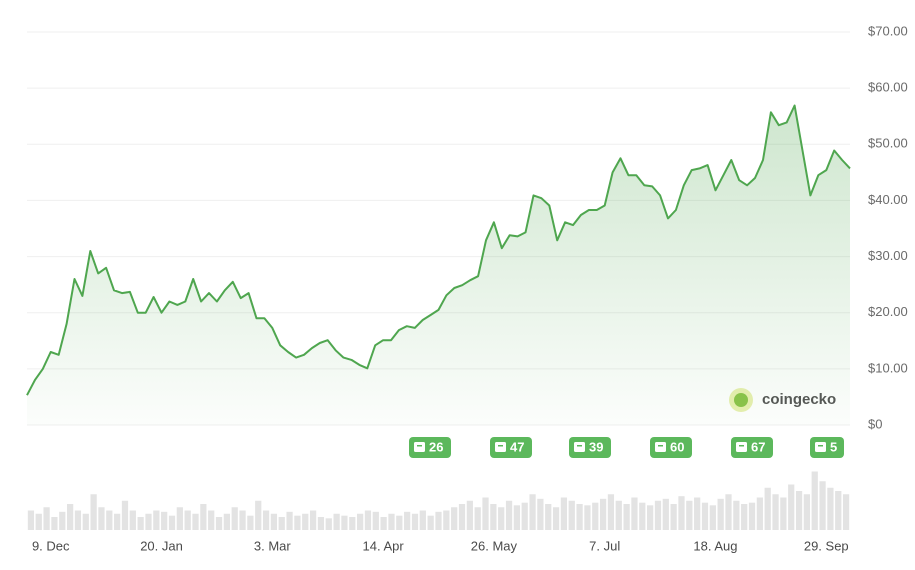 The height and width of the screenshot is (570, 915). Describe the element at coordinates (833, 446) in the screenshot. I see `badge-count: 5` at that location.